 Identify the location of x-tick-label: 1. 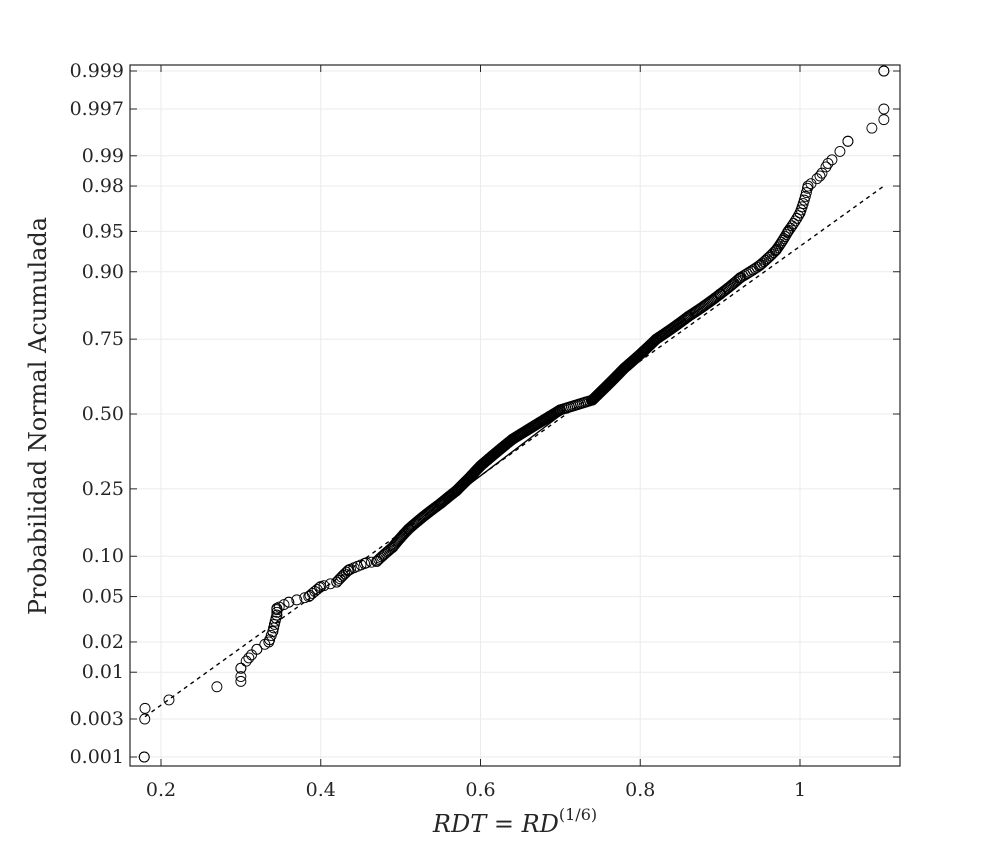
(800, 790).